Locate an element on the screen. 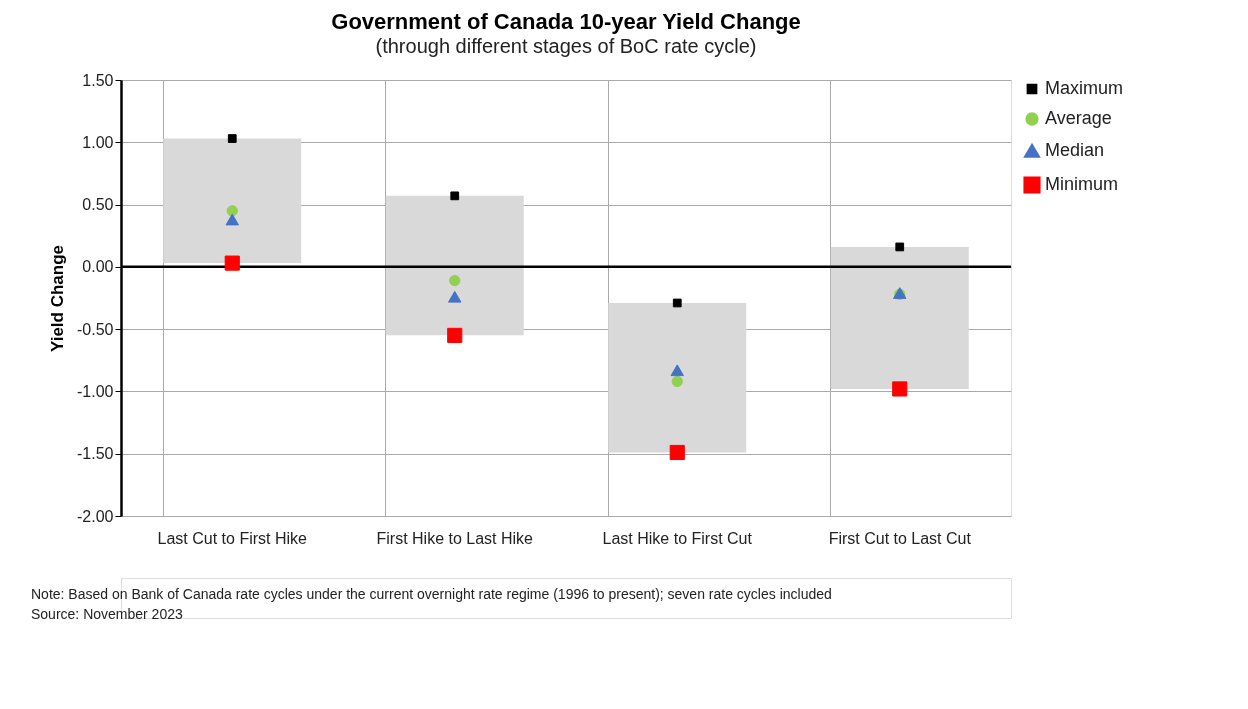 Image resolution: width=1248 pixels, height=709 pixels. y-tick-label: -1.00 is located at coordinates (95, 391).